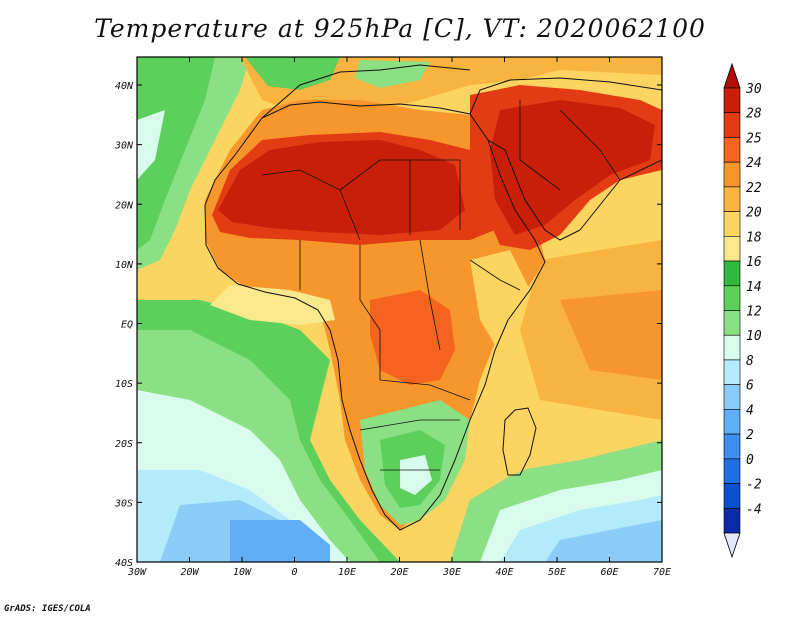 The image size is (800, 618). Describe the element at coordinates (347, 572) in the screenshot. I see `lon-tick-label: 10E` at that location.